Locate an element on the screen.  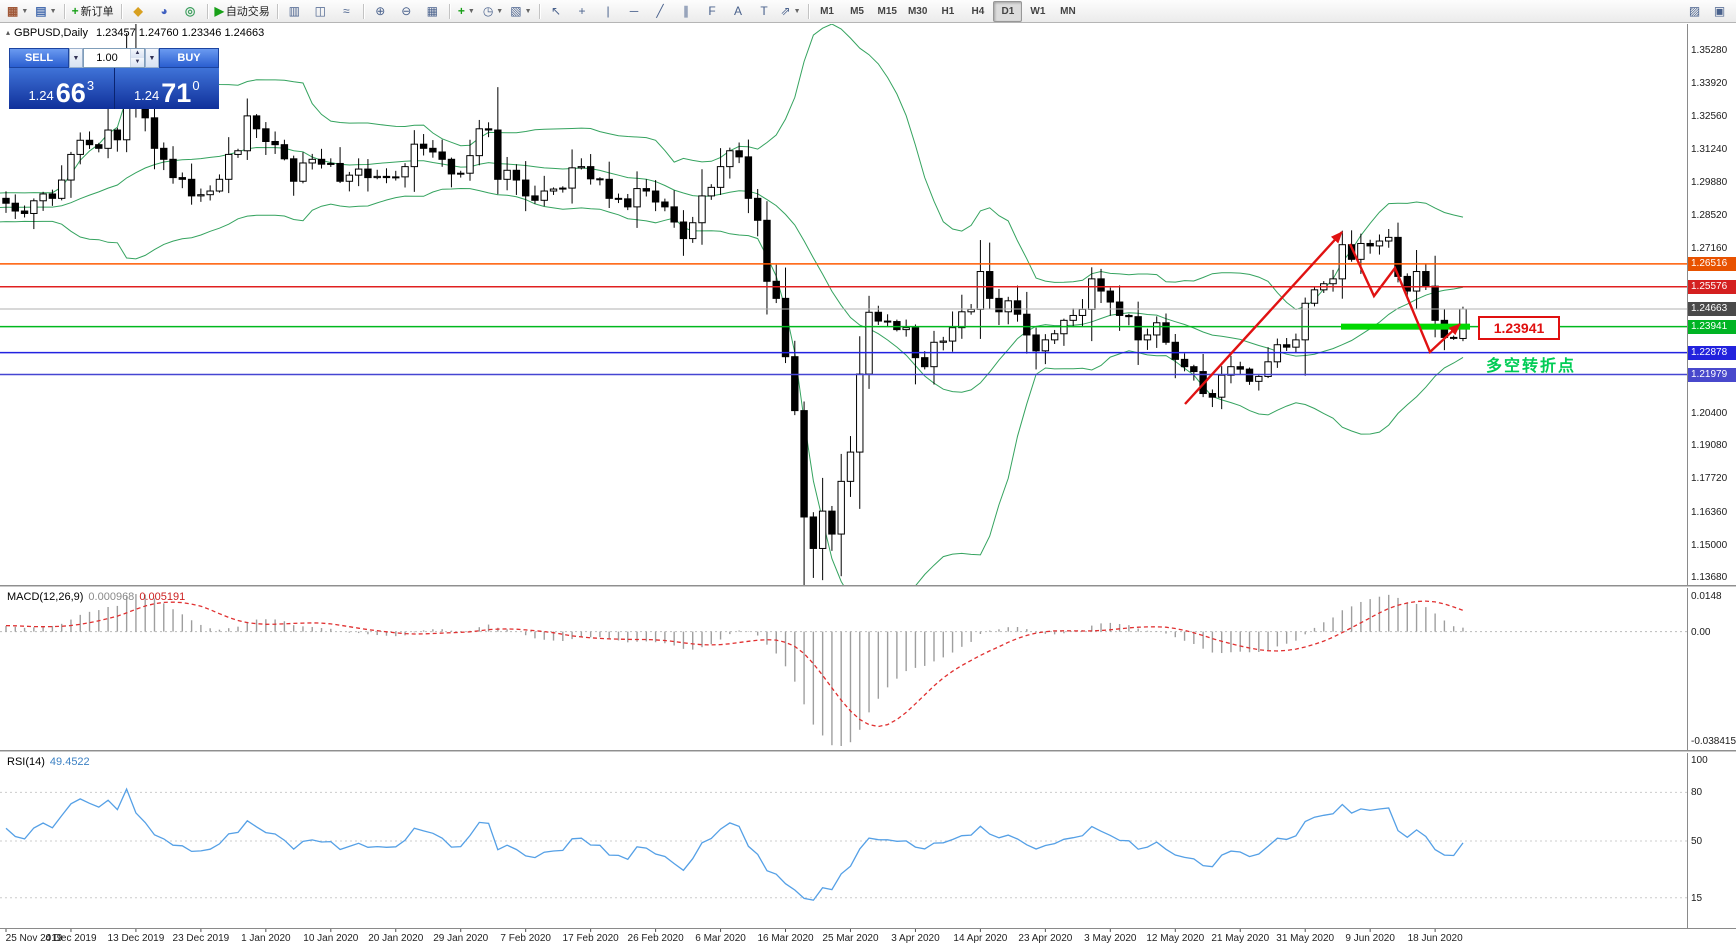
date-axis-label: 16 Mar 2020 is located at coordinates (785, 938).